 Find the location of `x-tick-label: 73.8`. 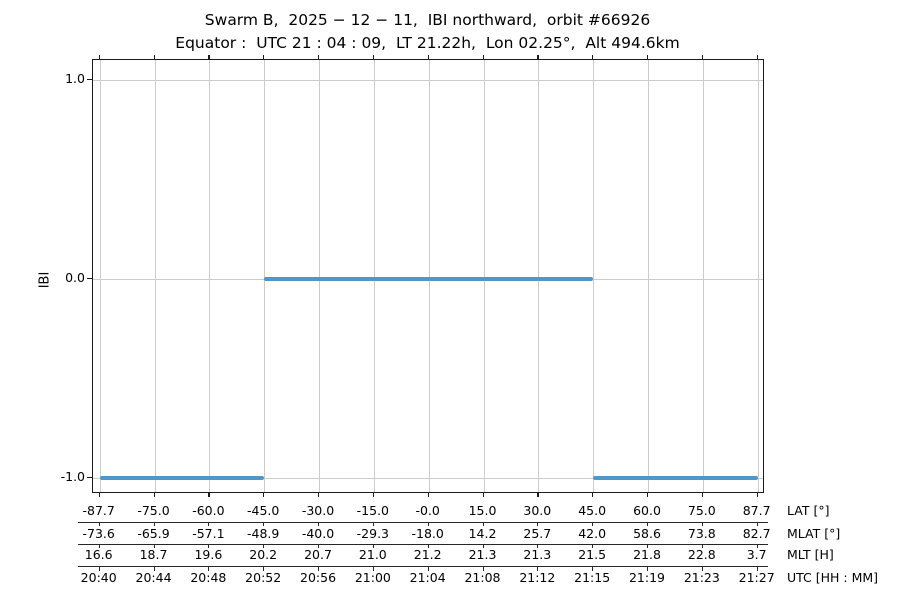

x-tick-label: 73.8 is located at coordinates (701, 533).